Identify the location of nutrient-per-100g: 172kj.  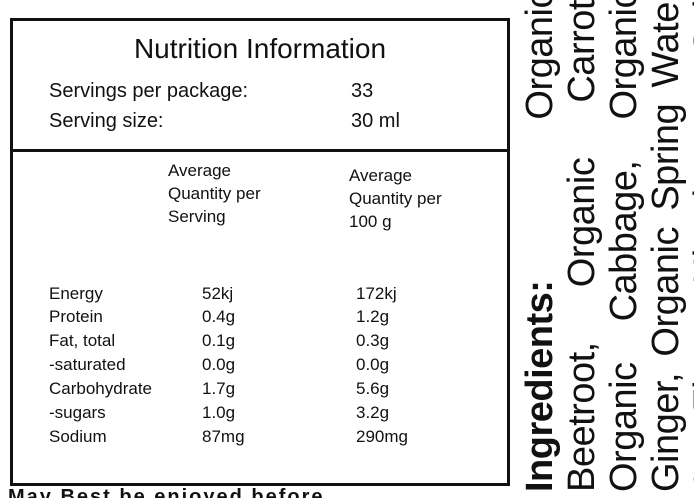
(376, 293).